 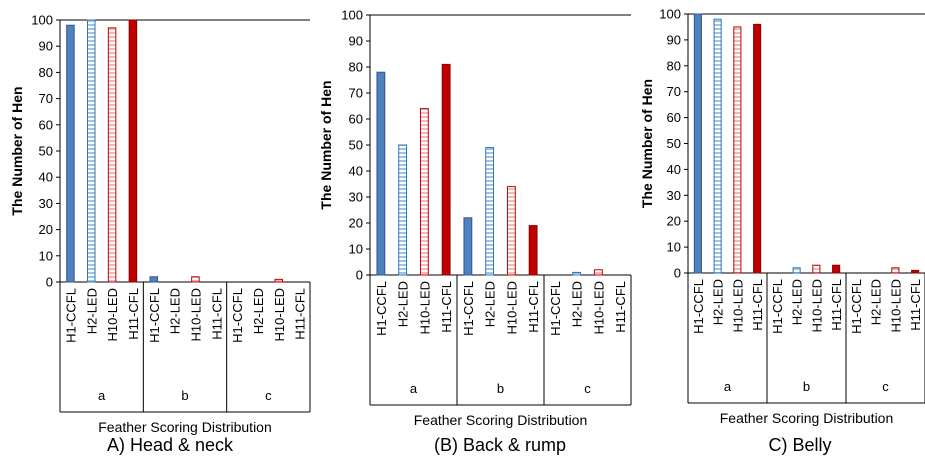 I want to click on chart-caption: A) Head & neck, so click(x=170, y=445).